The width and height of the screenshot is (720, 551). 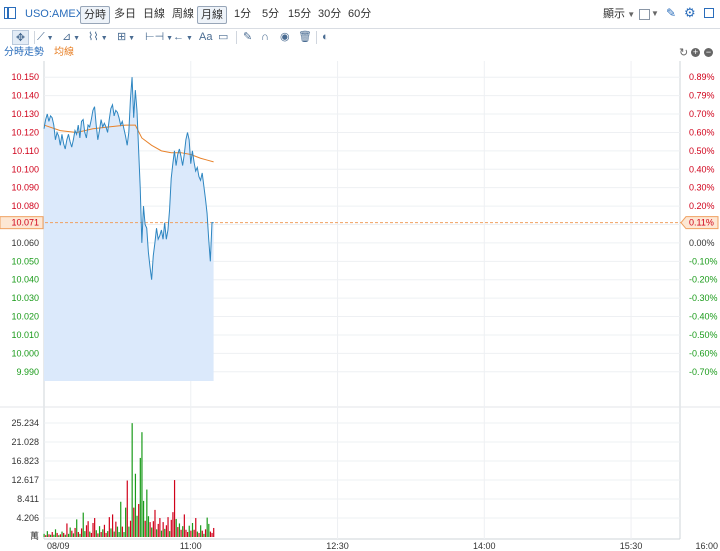 What do you see at coordinates (243, 14) in the screenshot?
I see `period-1min: 1分` at bounding box center [243, 14].